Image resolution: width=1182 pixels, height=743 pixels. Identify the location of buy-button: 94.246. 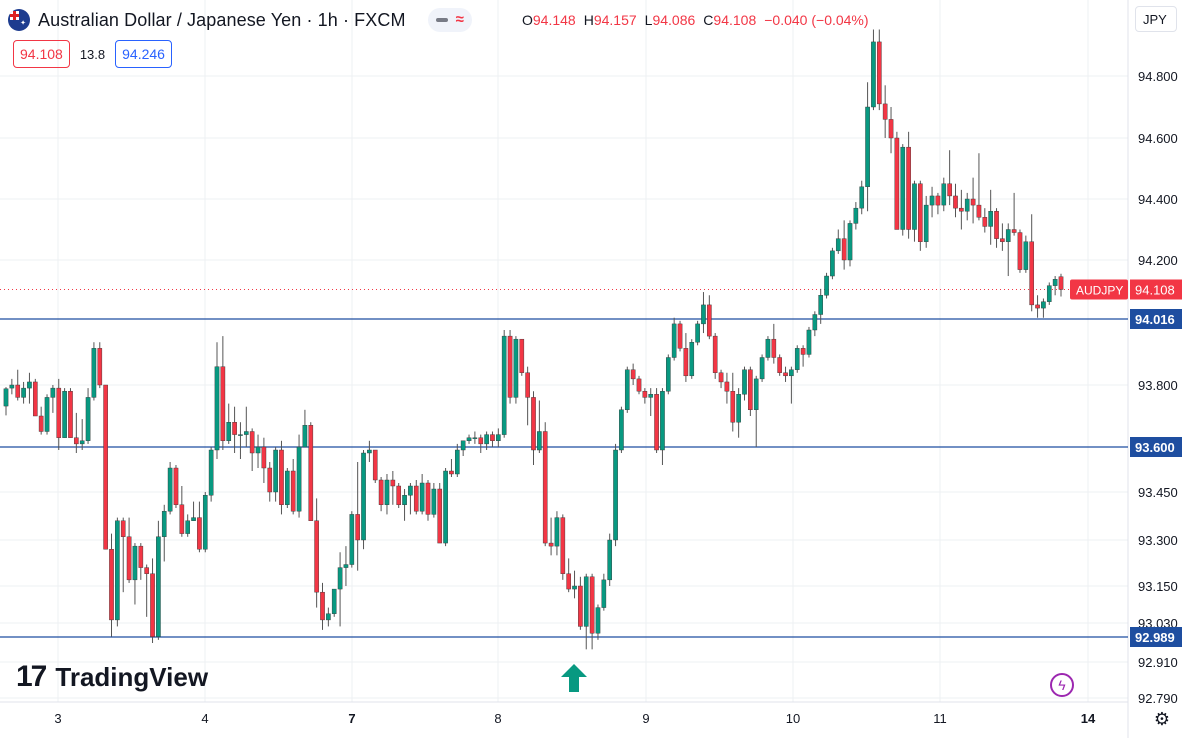
(143, 54).